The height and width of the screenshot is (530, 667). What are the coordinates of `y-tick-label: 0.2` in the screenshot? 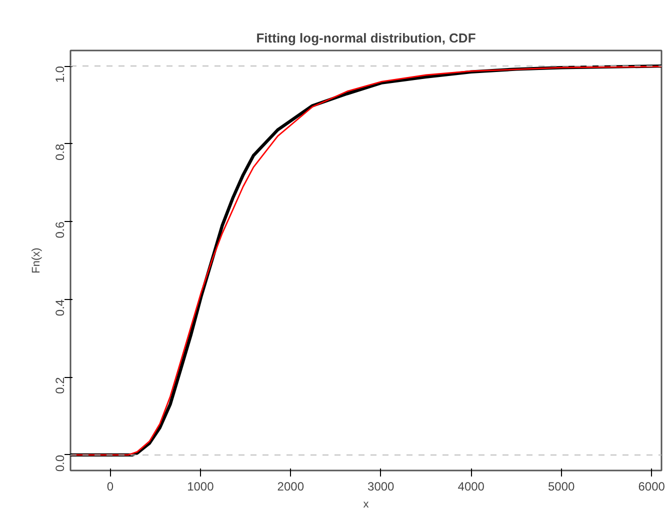 It's located at (60, 385).